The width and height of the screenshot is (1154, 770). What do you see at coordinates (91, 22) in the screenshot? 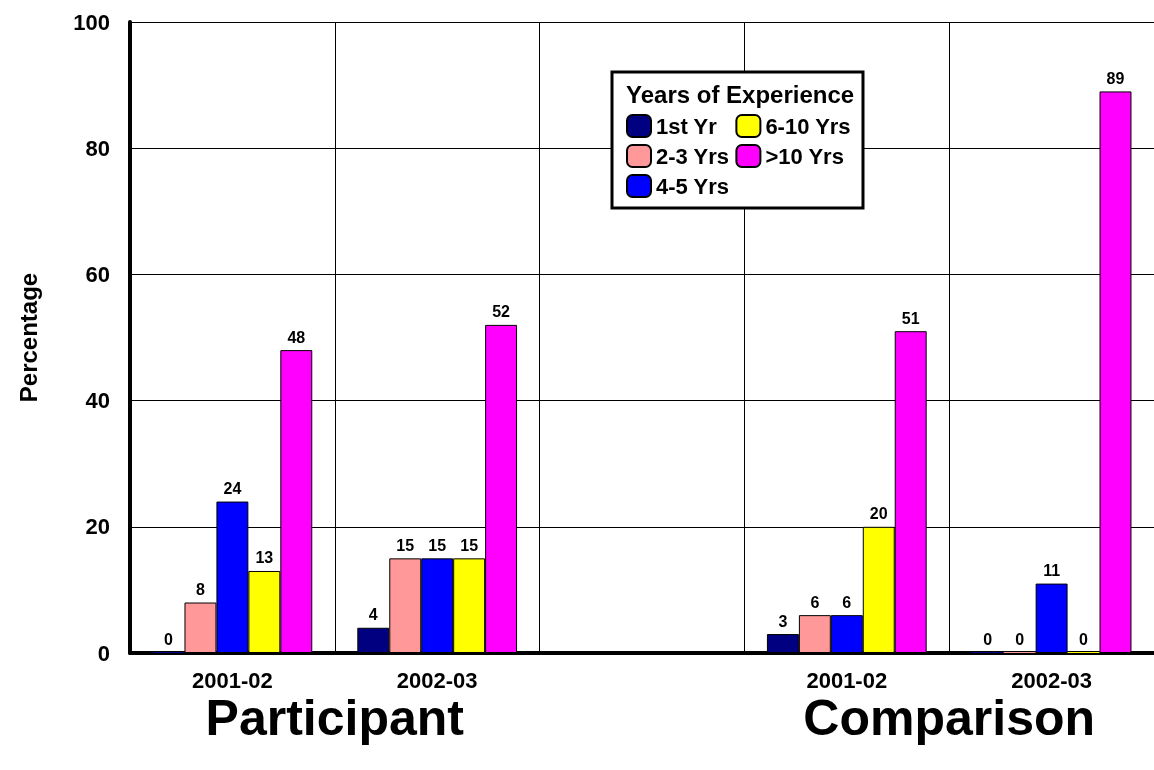
I see `y-tick-label: 100` at bounding box center [91, 22].